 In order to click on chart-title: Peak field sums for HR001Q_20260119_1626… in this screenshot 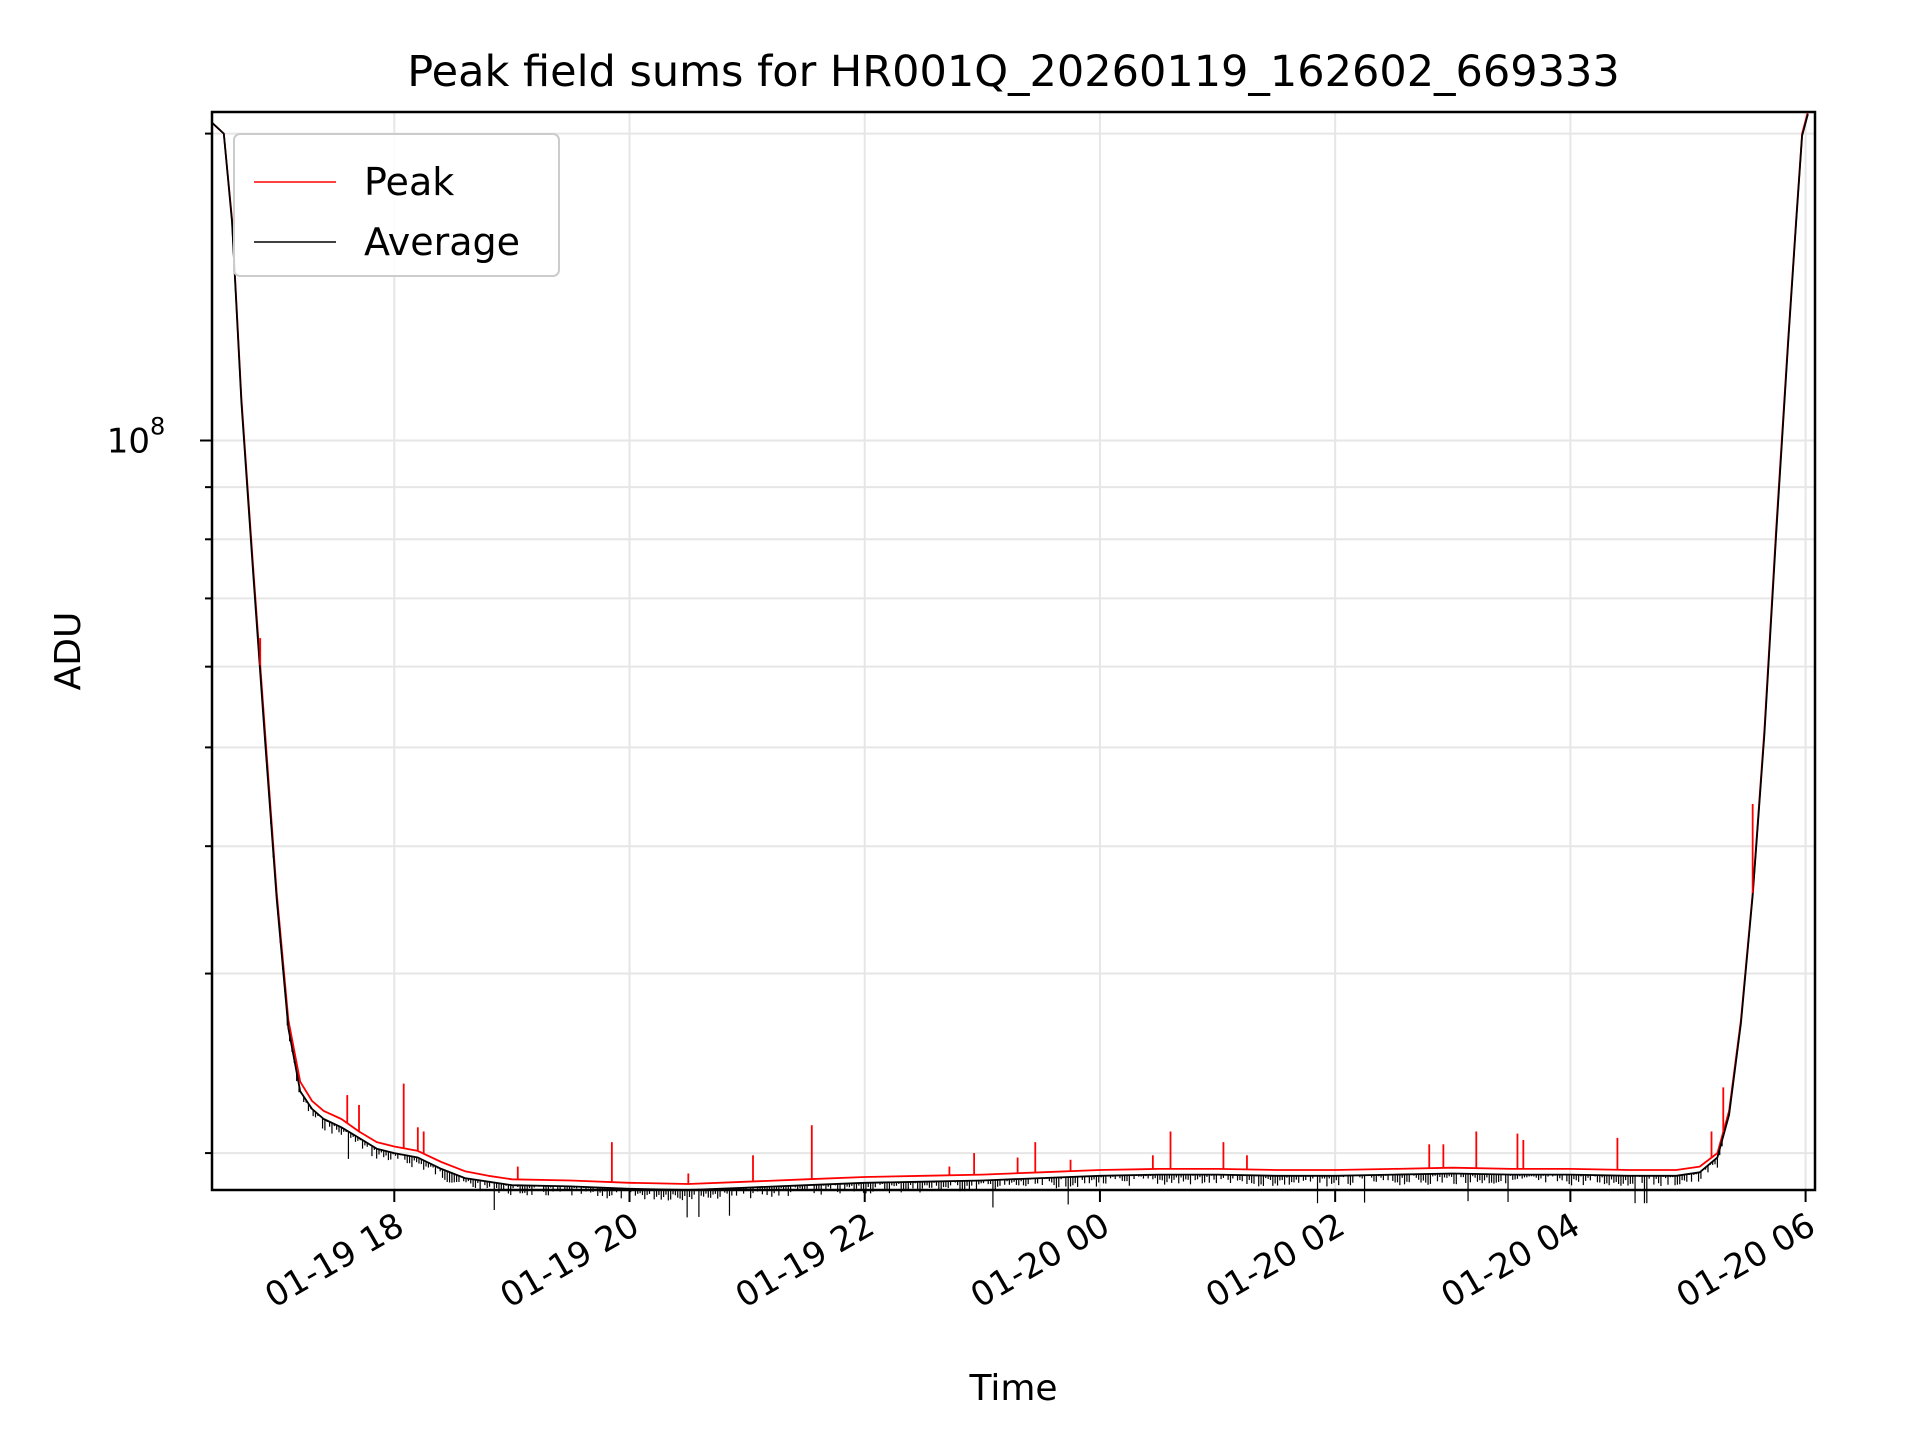, I will do `click(1013, 72)`.